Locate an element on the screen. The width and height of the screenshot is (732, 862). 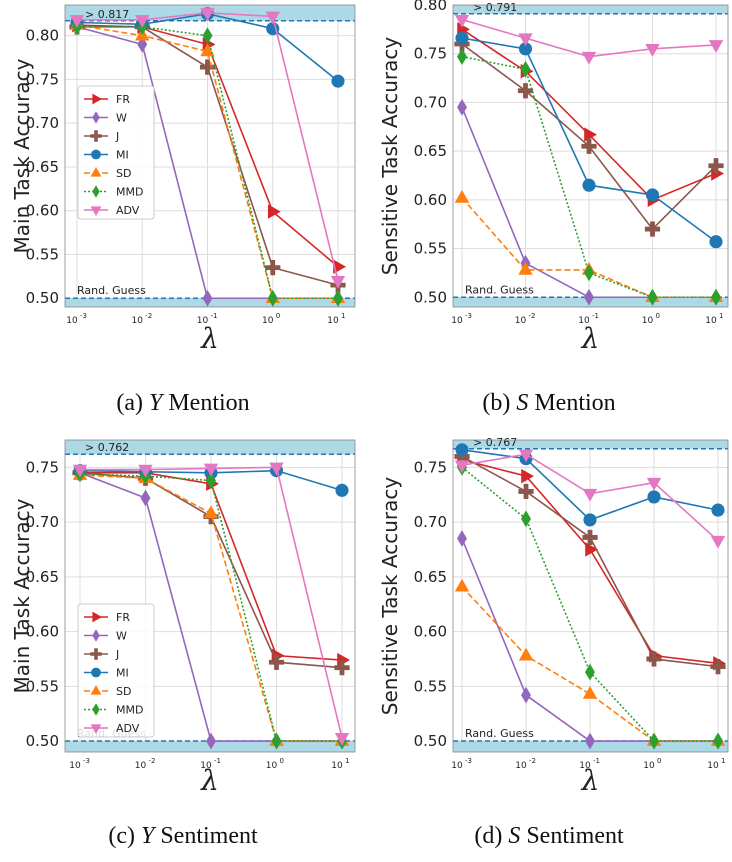
legend-label: MMD is located at coordinates (129, 710).